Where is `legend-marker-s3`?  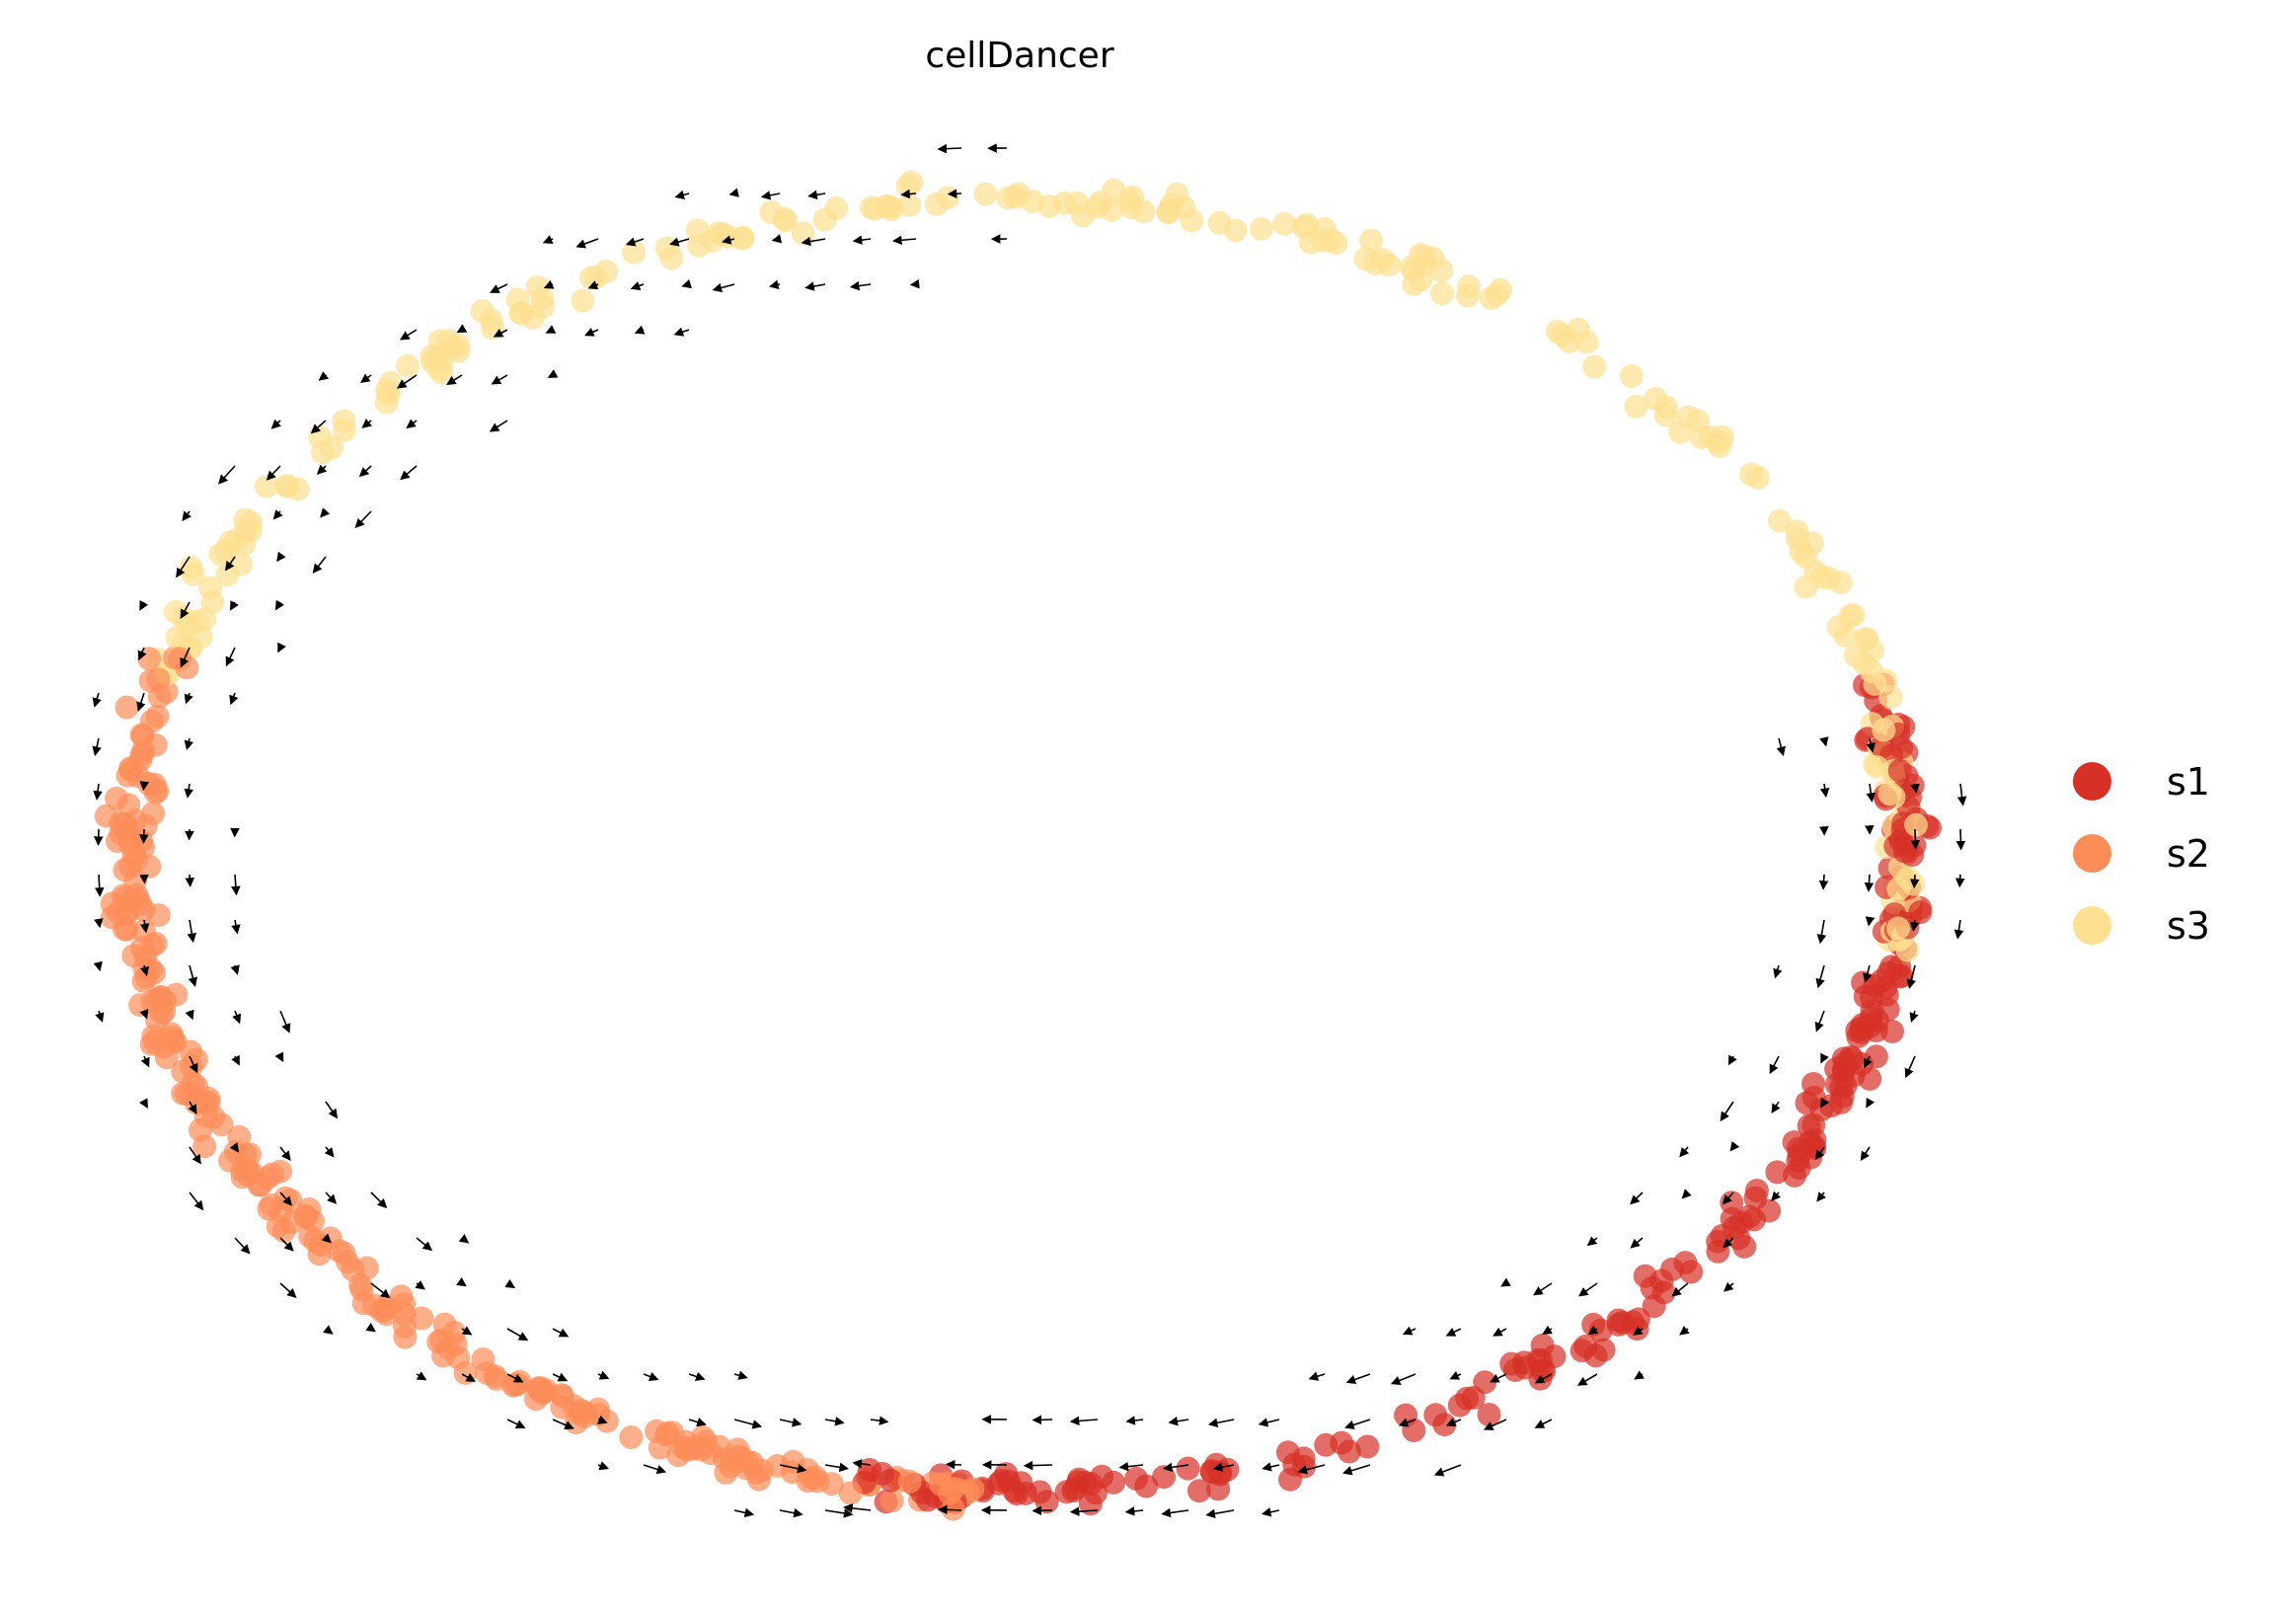 legend-marker-s3 is located at coordinates (2092, 926).